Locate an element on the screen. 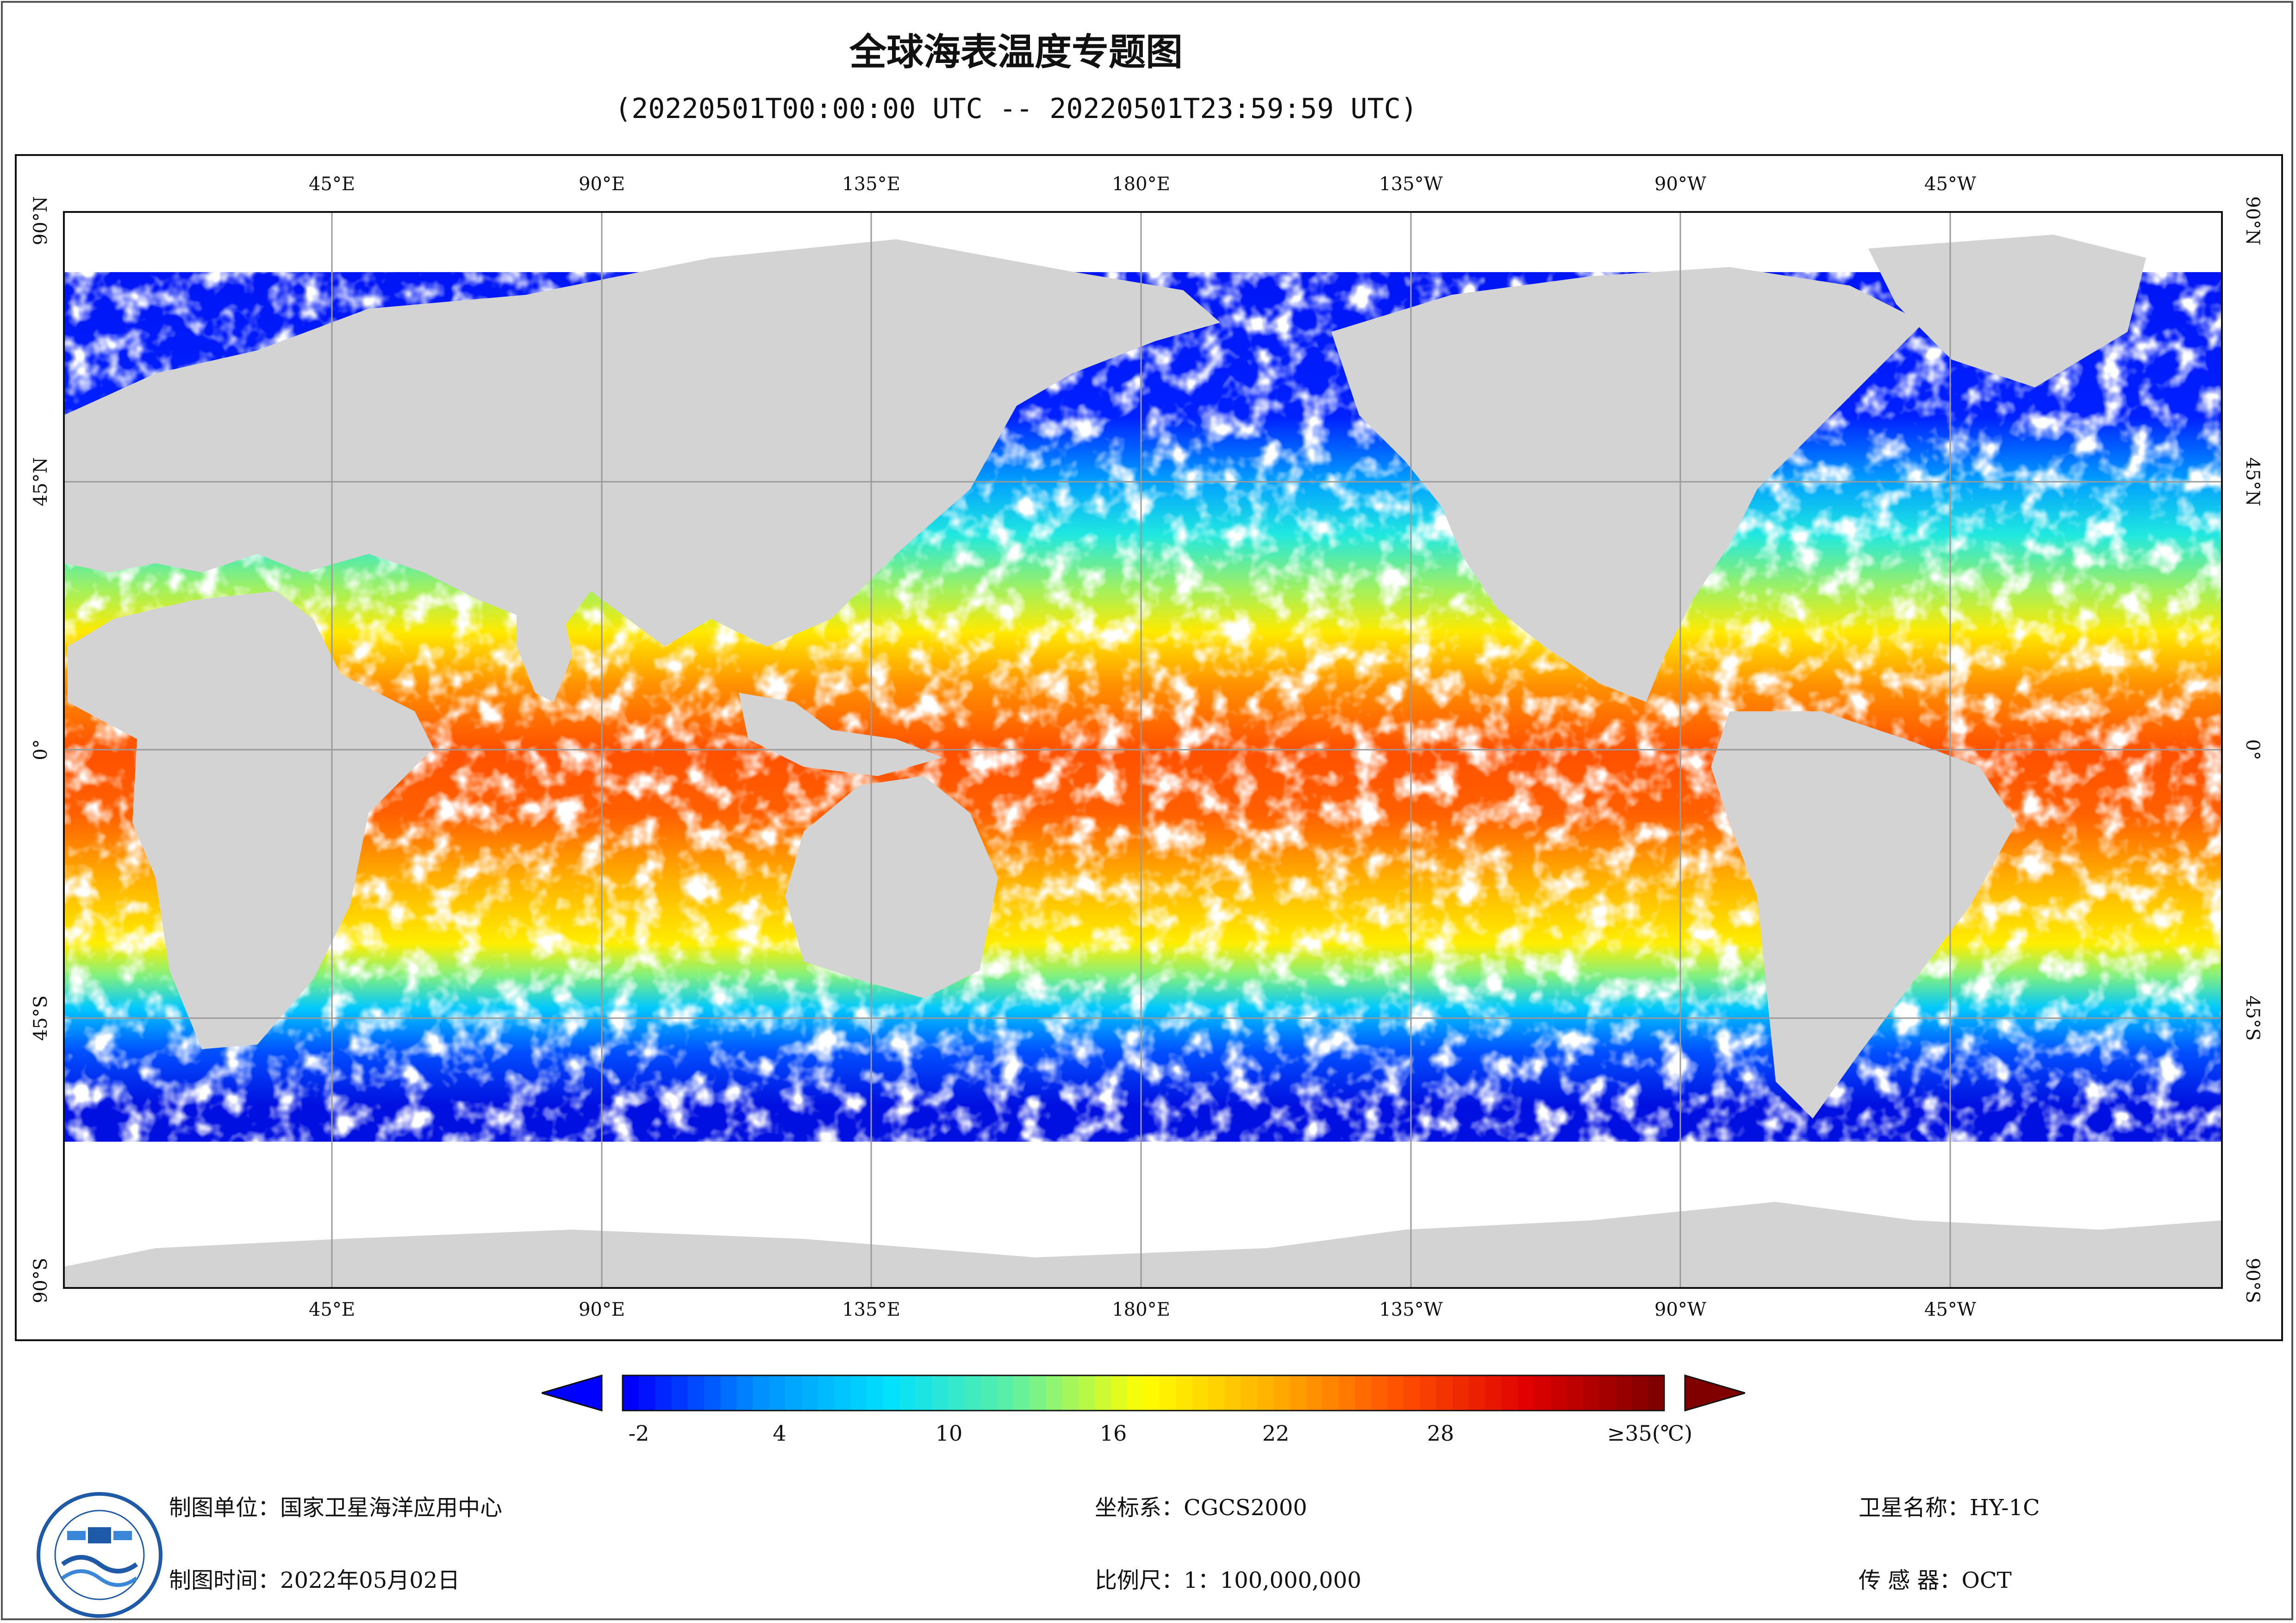  lon-label-bottom: 180°E is located at coordinates (1141, 1309).